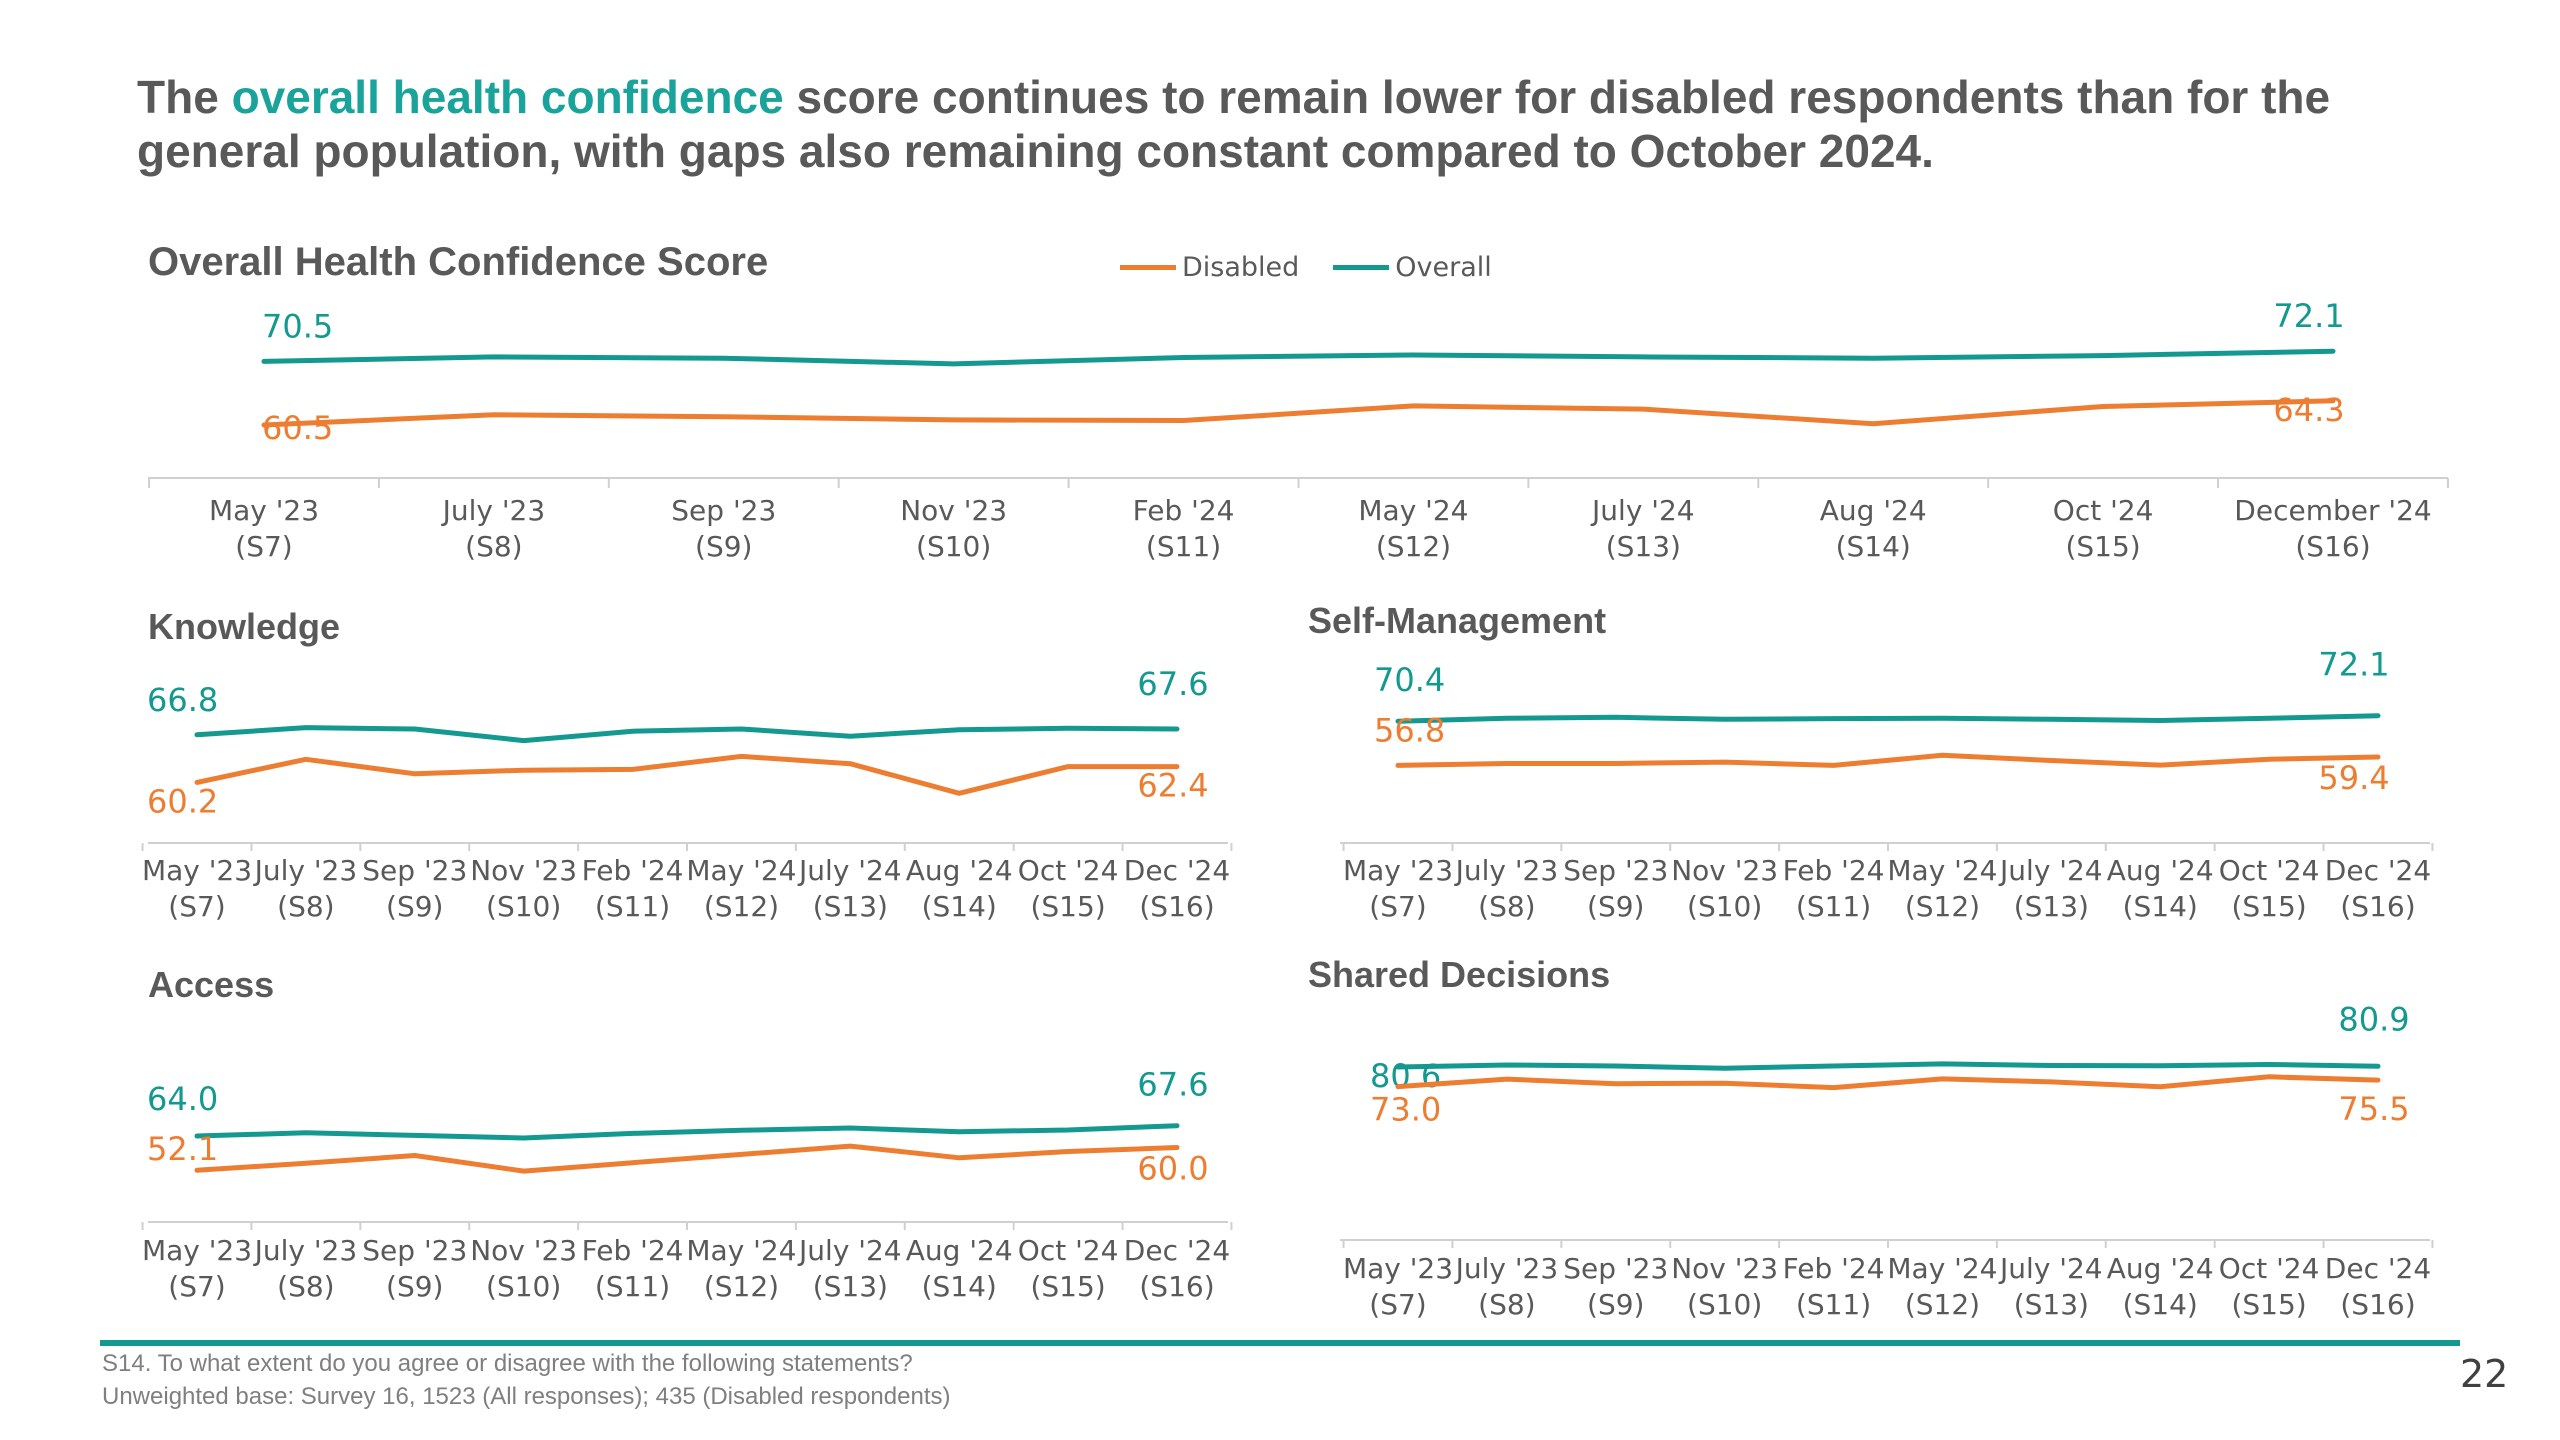 Image resolution: width=2560 pixels, height=1440 pixels. What do you see at coordinates (1280, 1343) in the screenshot?
I see `footer-rule` at bounding box center [1280, 1343].